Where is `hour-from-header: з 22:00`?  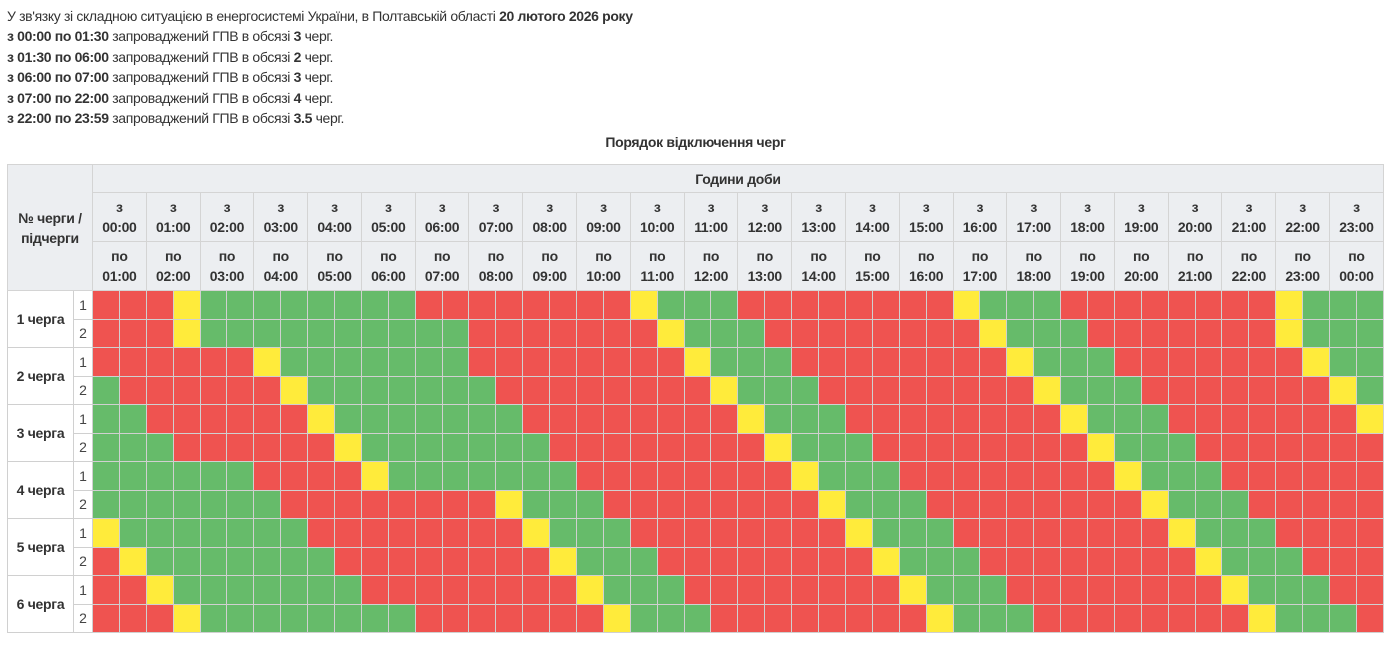
hour-from-header: з 22:00 is located at coordinates (1302, 217).